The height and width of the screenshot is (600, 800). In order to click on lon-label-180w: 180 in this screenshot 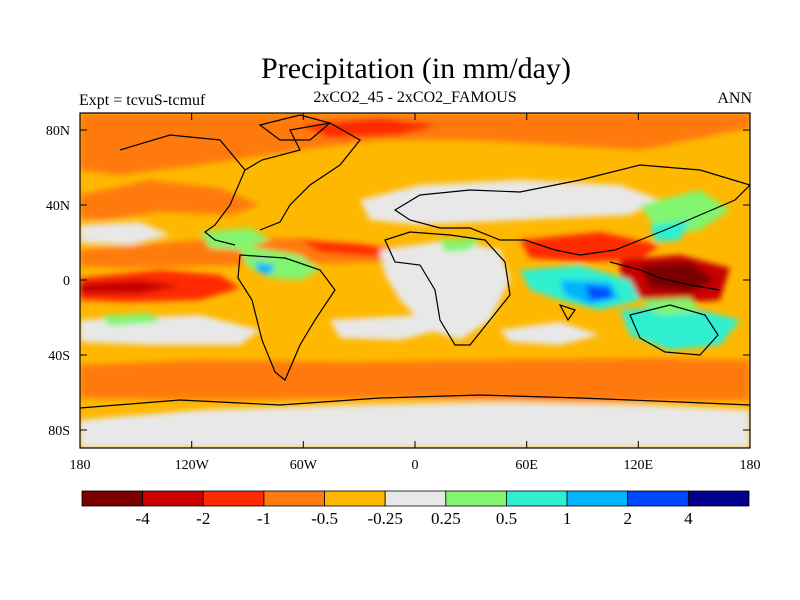, I will do `click(80, 465)`.